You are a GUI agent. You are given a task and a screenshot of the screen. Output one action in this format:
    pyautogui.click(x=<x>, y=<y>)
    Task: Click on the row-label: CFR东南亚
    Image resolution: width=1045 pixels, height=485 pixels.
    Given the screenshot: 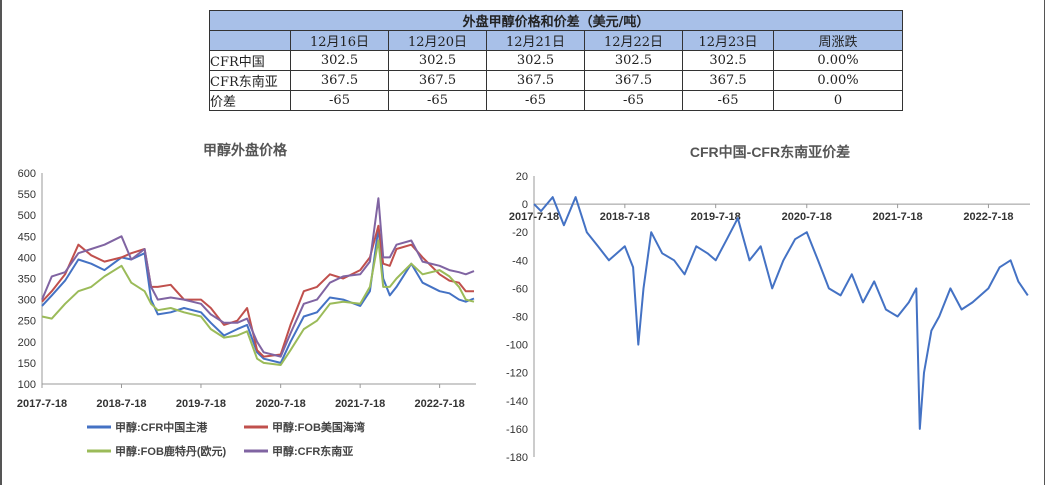 What is the action you would take?
    pyautogui.click(x=250, y=80)
    